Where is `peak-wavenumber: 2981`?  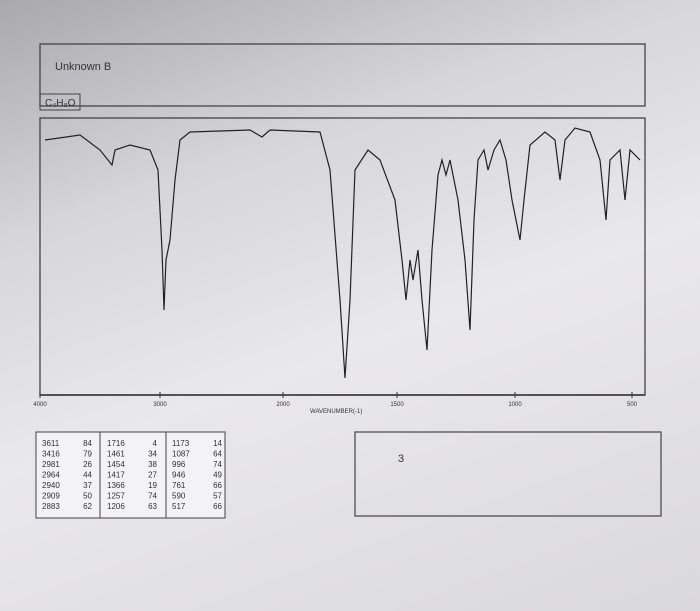 peak-wavenumber: 2981 is located at coordinates (51, 464).